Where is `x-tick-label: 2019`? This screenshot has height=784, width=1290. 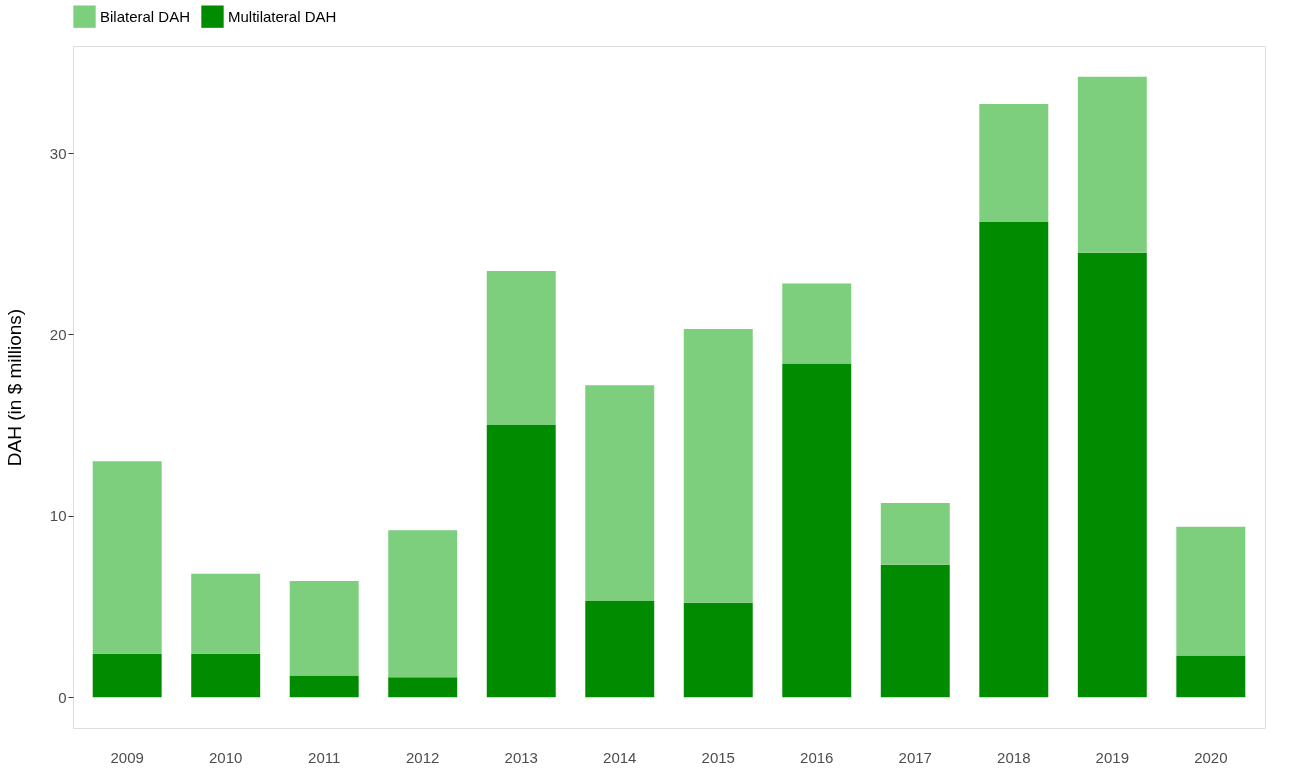
x-tick-label: 2019 is located at coordinates (1112, 757).